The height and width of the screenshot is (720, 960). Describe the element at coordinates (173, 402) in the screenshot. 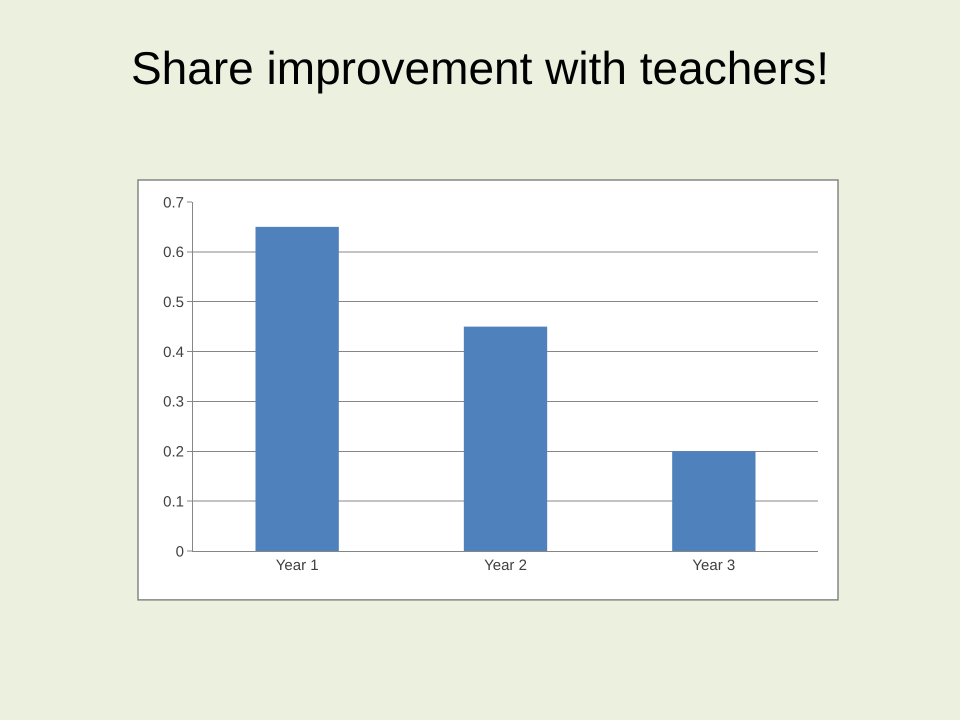

I see `y-tick-label: 0.3` at that location.